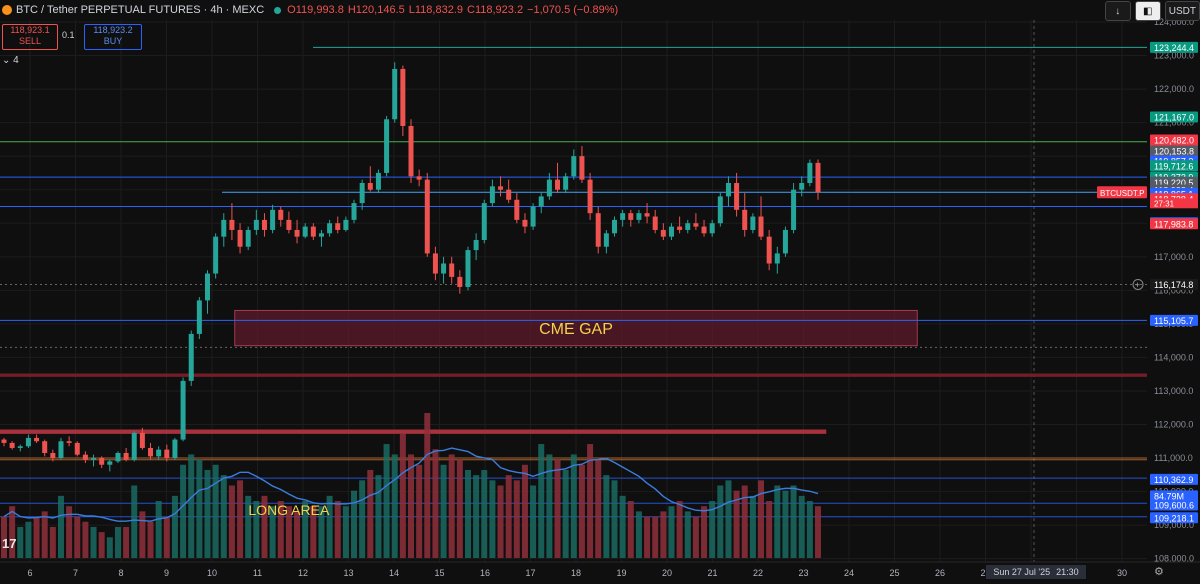  What do you see at coordinates (166, 573) in the screenshot?
I see `time-axis-tick: 9` at bounding box center [166, 573].